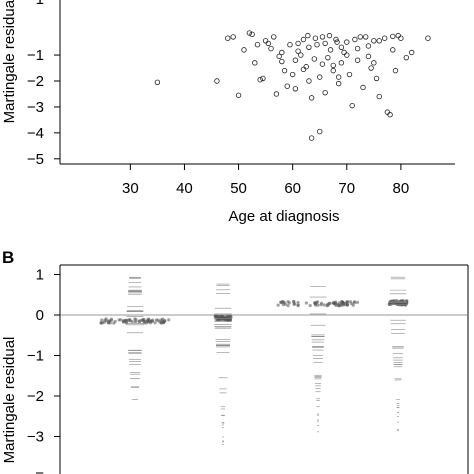 The width and height of the screenshot is (474, 474). What do you see at coordinates (35, 133) in the screenshot?
I see `panel-a-y-tick-label: −4` at bounding box center [35, 133].